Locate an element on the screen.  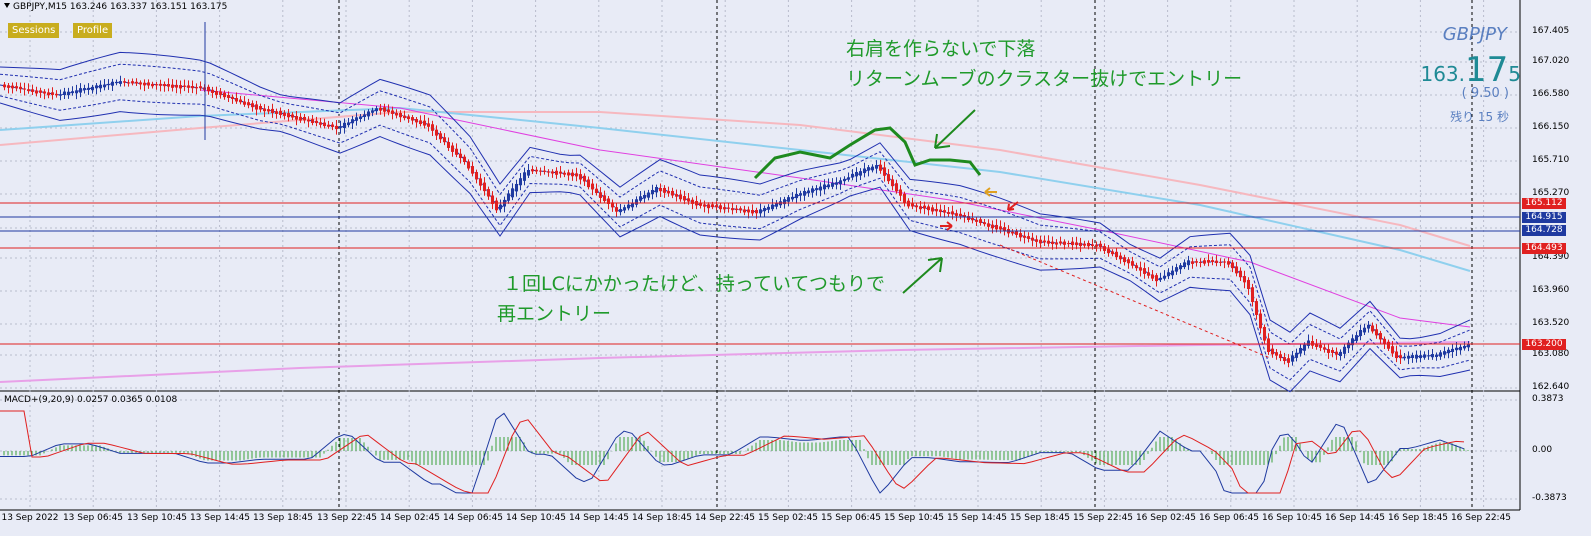
y-tick: 167.405 is located at coordinates (1551, 31).